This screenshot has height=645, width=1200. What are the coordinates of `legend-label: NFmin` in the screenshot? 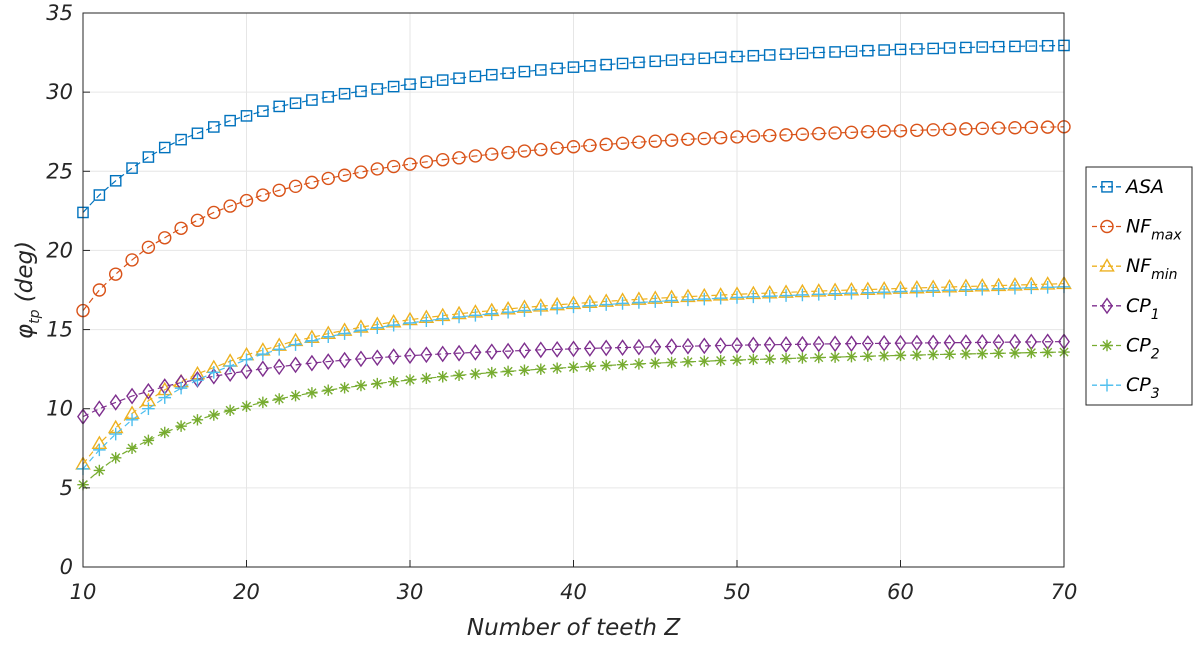 It's located at (1152, 269).